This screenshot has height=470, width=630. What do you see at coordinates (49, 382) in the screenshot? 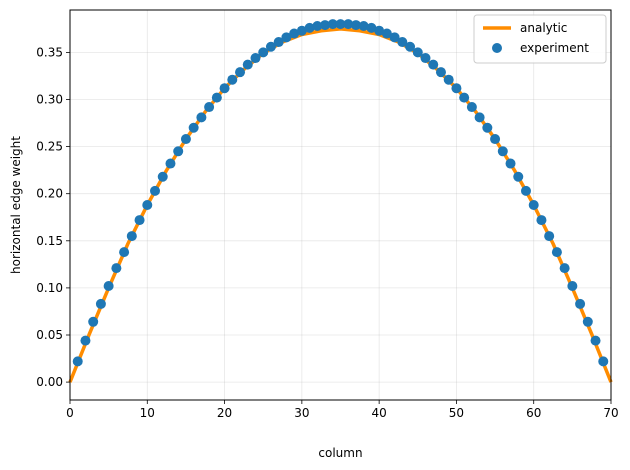
I see `y-tick-label: 0.00` at bounding box center [49, 382].